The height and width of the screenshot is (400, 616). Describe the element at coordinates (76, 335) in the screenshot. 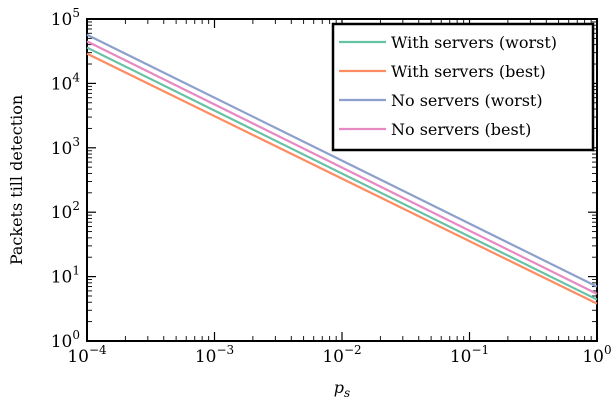

I see `y-tick-label-exponent: 0` at that location.